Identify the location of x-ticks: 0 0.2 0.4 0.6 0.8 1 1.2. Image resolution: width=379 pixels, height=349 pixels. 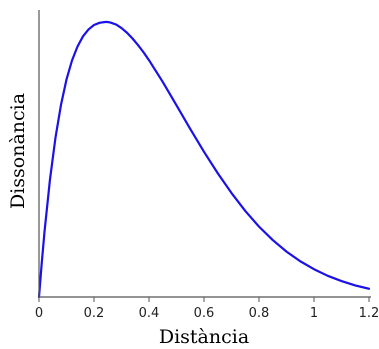
(207, 309).